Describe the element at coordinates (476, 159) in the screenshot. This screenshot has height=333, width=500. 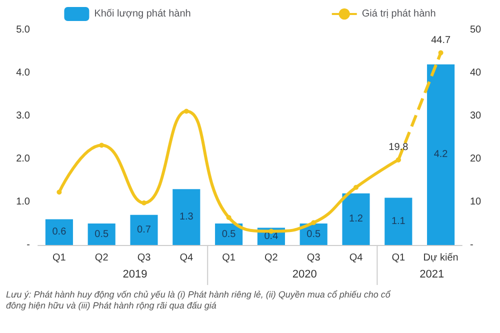
I see `y2-tick-label: 20` at that location.